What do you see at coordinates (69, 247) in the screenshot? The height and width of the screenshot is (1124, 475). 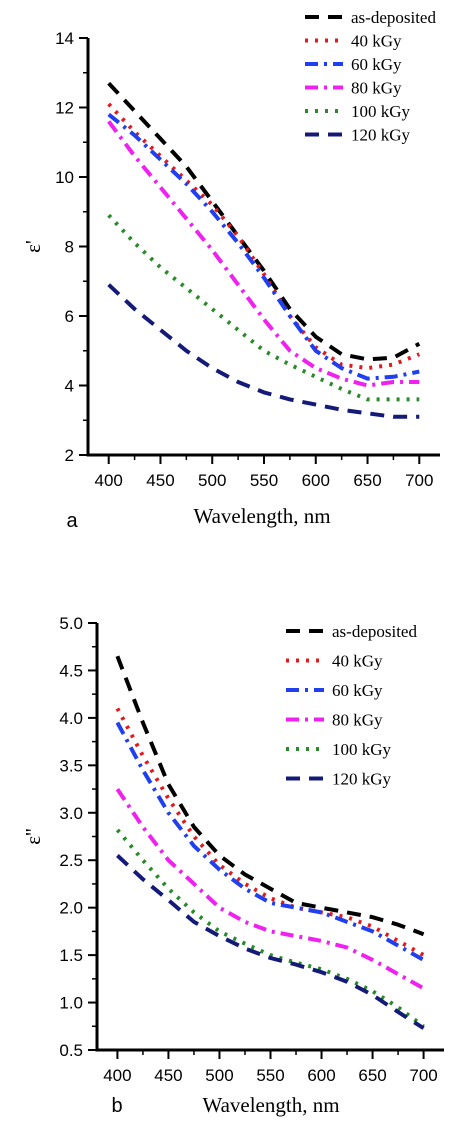 I see `y-tick-label: 8` at bounding box center [69, 247].